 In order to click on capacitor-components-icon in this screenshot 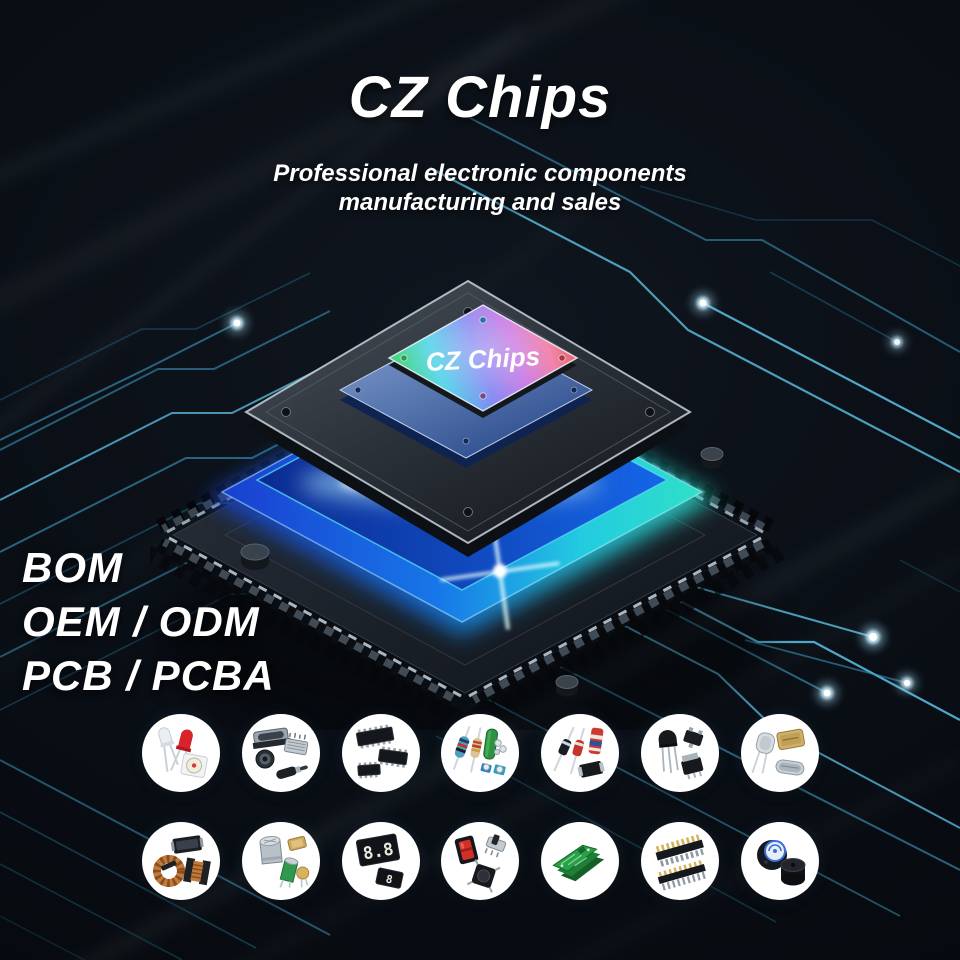, I will do `click(284, 861)`.